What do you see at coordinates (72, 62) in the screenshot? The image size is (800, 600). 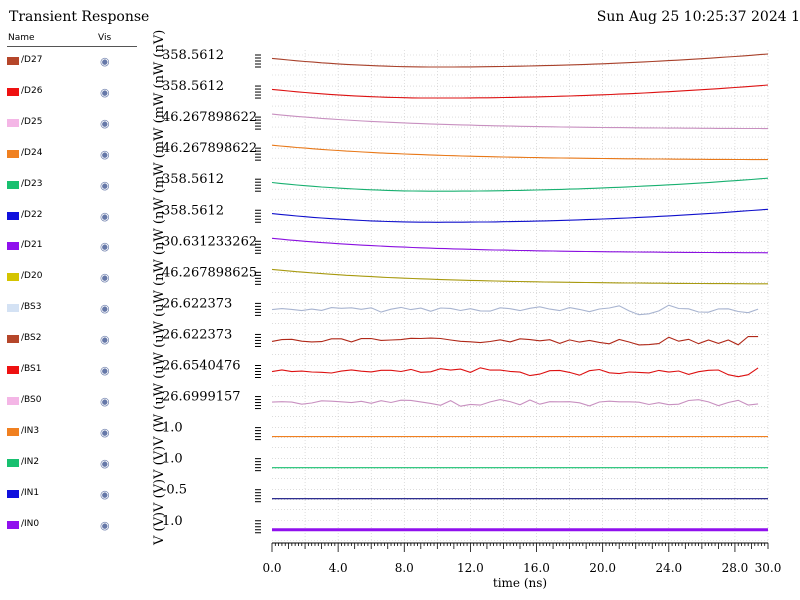 I see `legend-item: /D27 ◉` at bounding box center [72, 62].